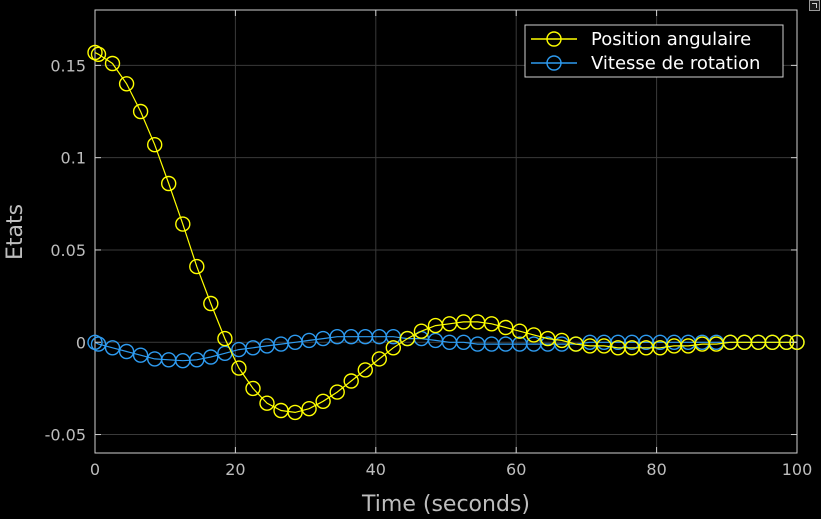 The width and height of the screenshot is (821, 519). What do you see at coordinates (376, 469) in the screenshot?
I see `x-tick-label: 40` at bounding box center [376, 469].